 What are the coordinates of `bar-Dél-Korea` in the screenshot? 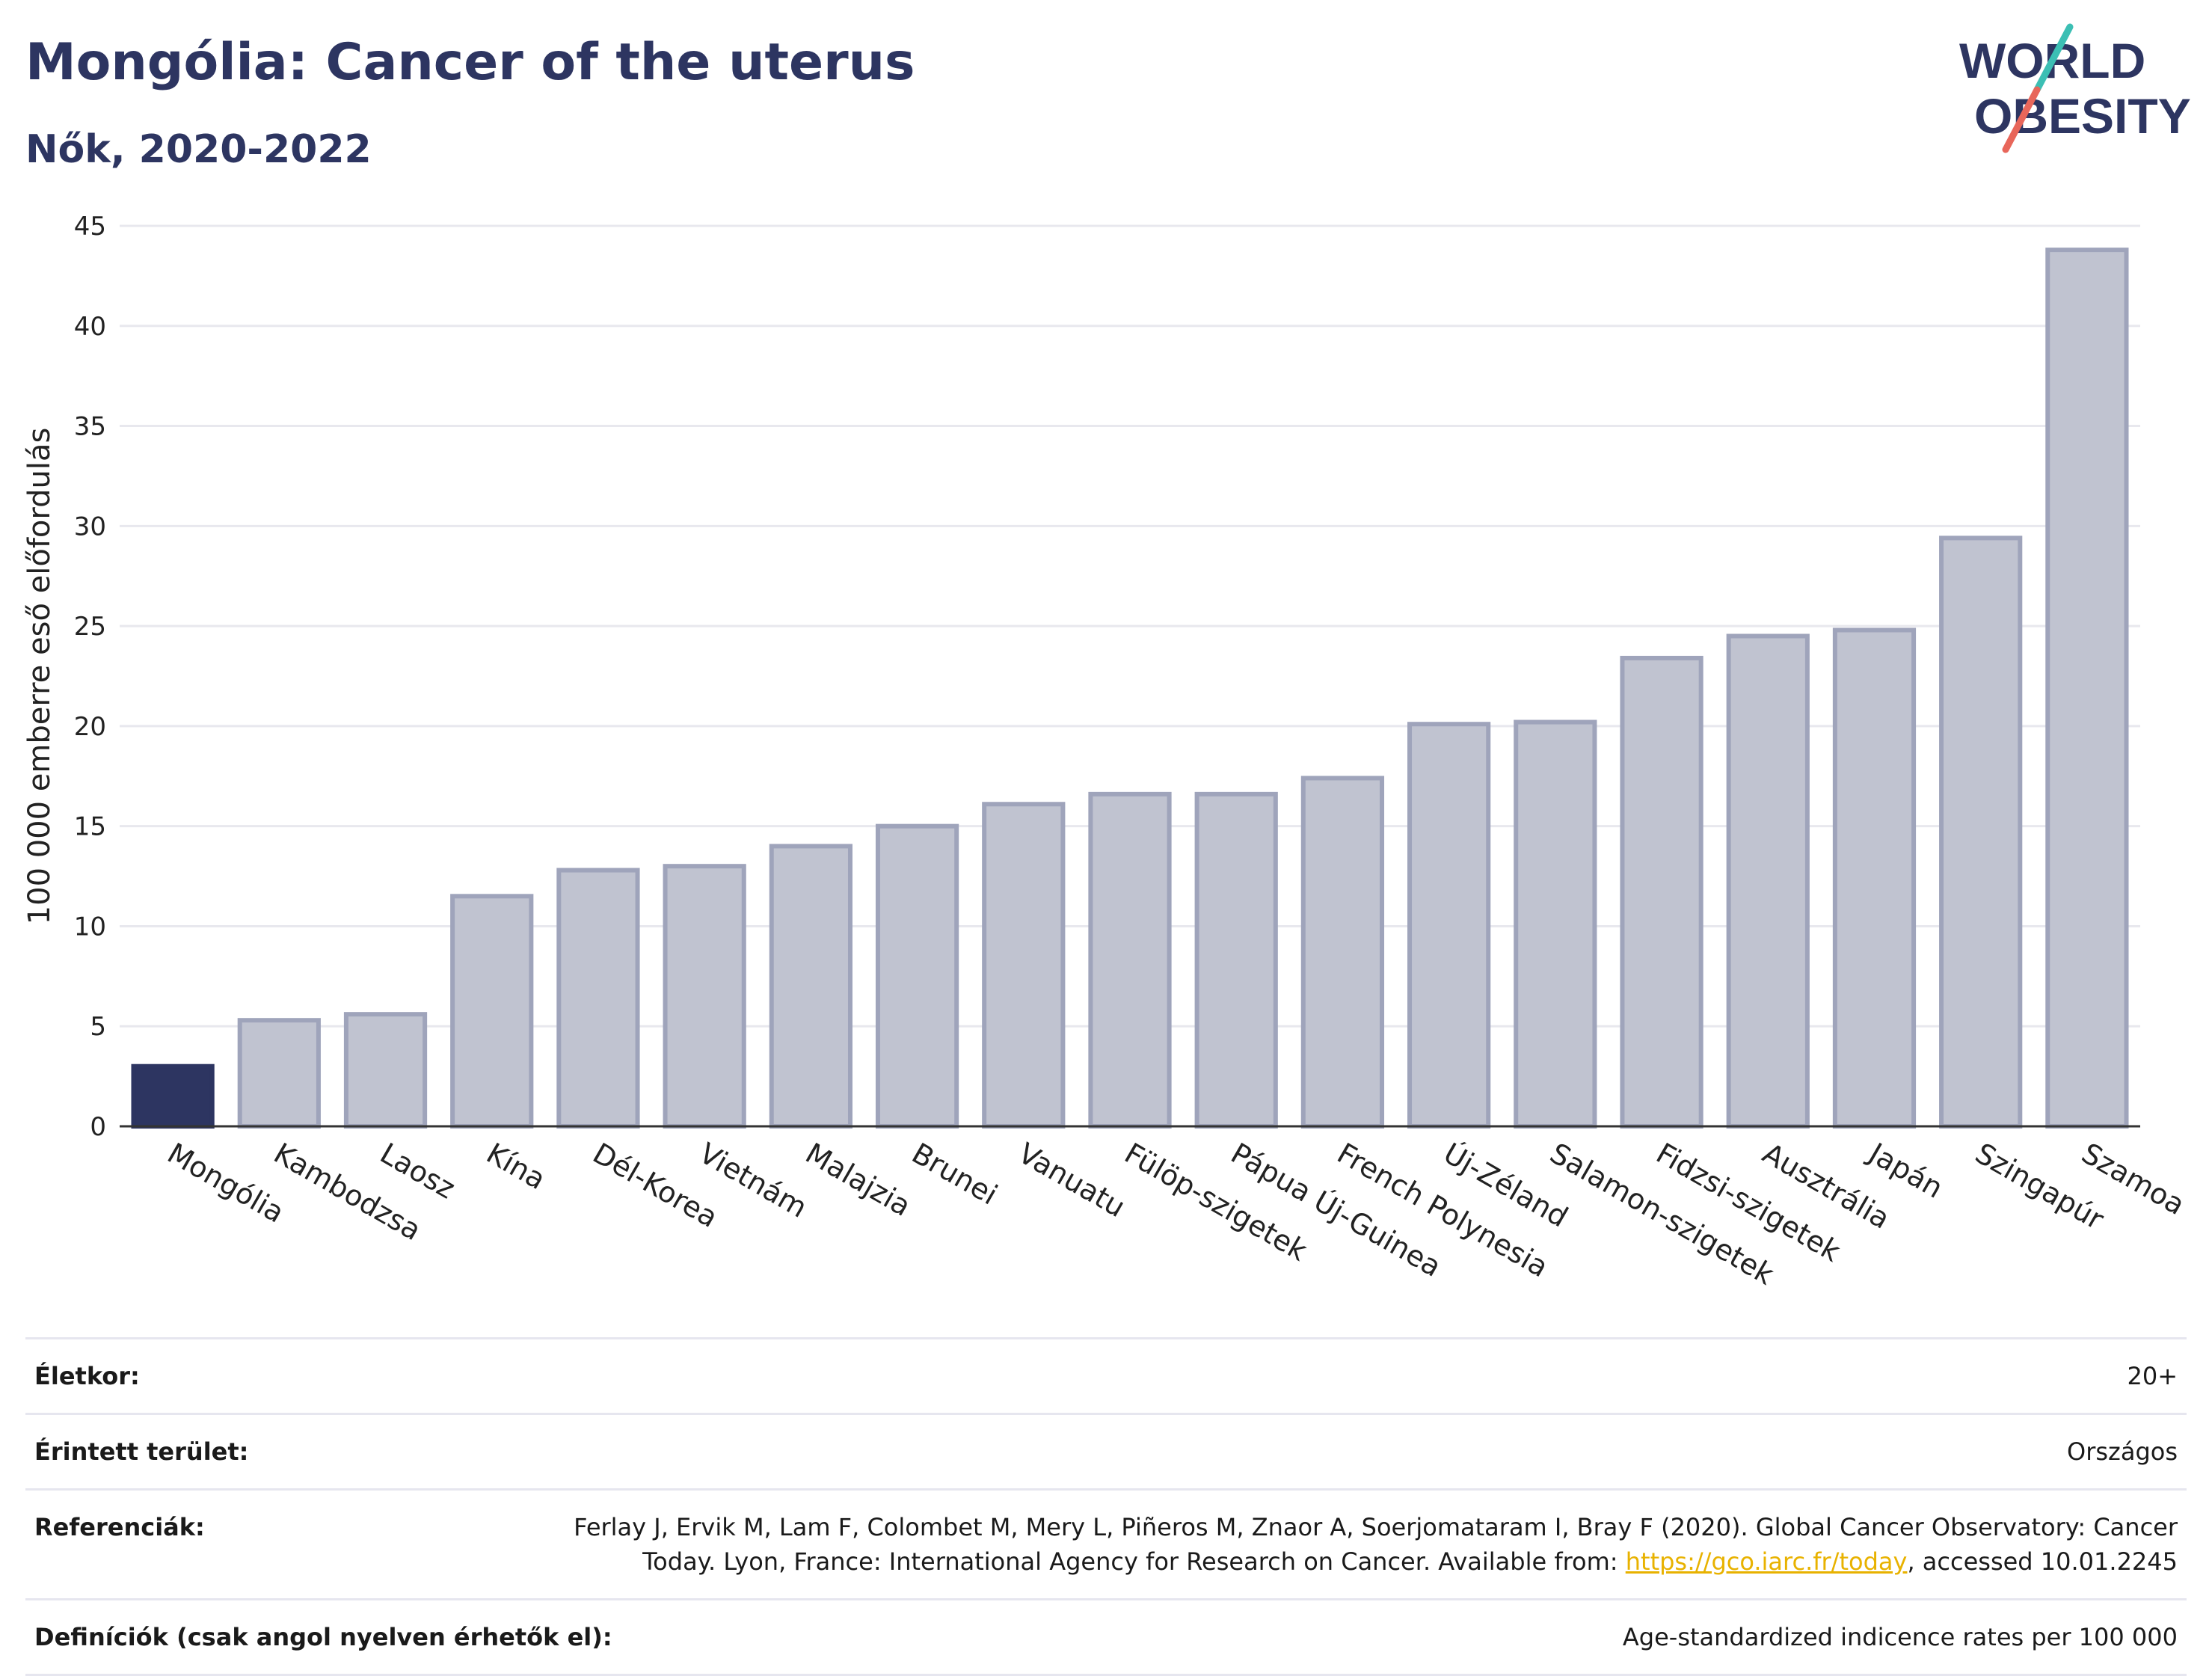 It's located at (598, 998).